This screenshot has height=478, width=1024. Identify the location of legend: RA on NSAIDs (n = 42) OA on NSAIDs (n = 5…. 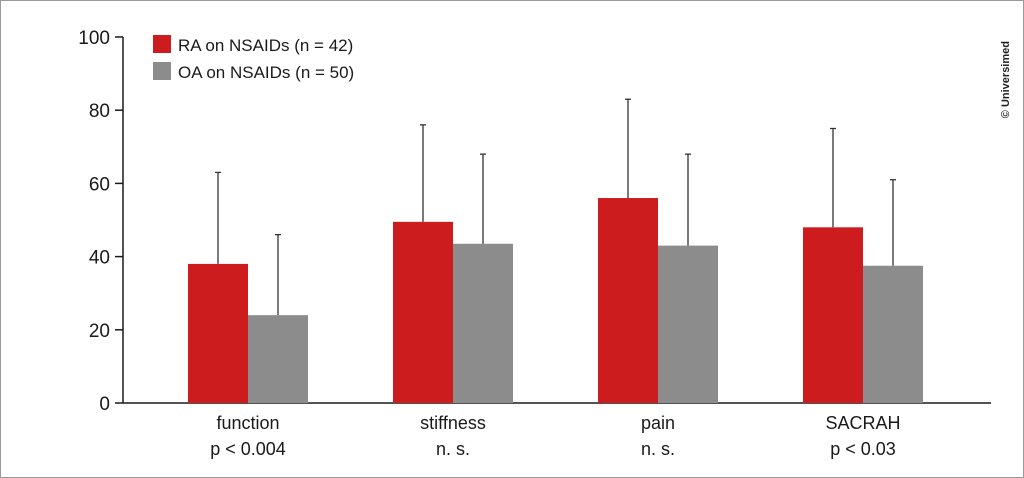
(253, 58).